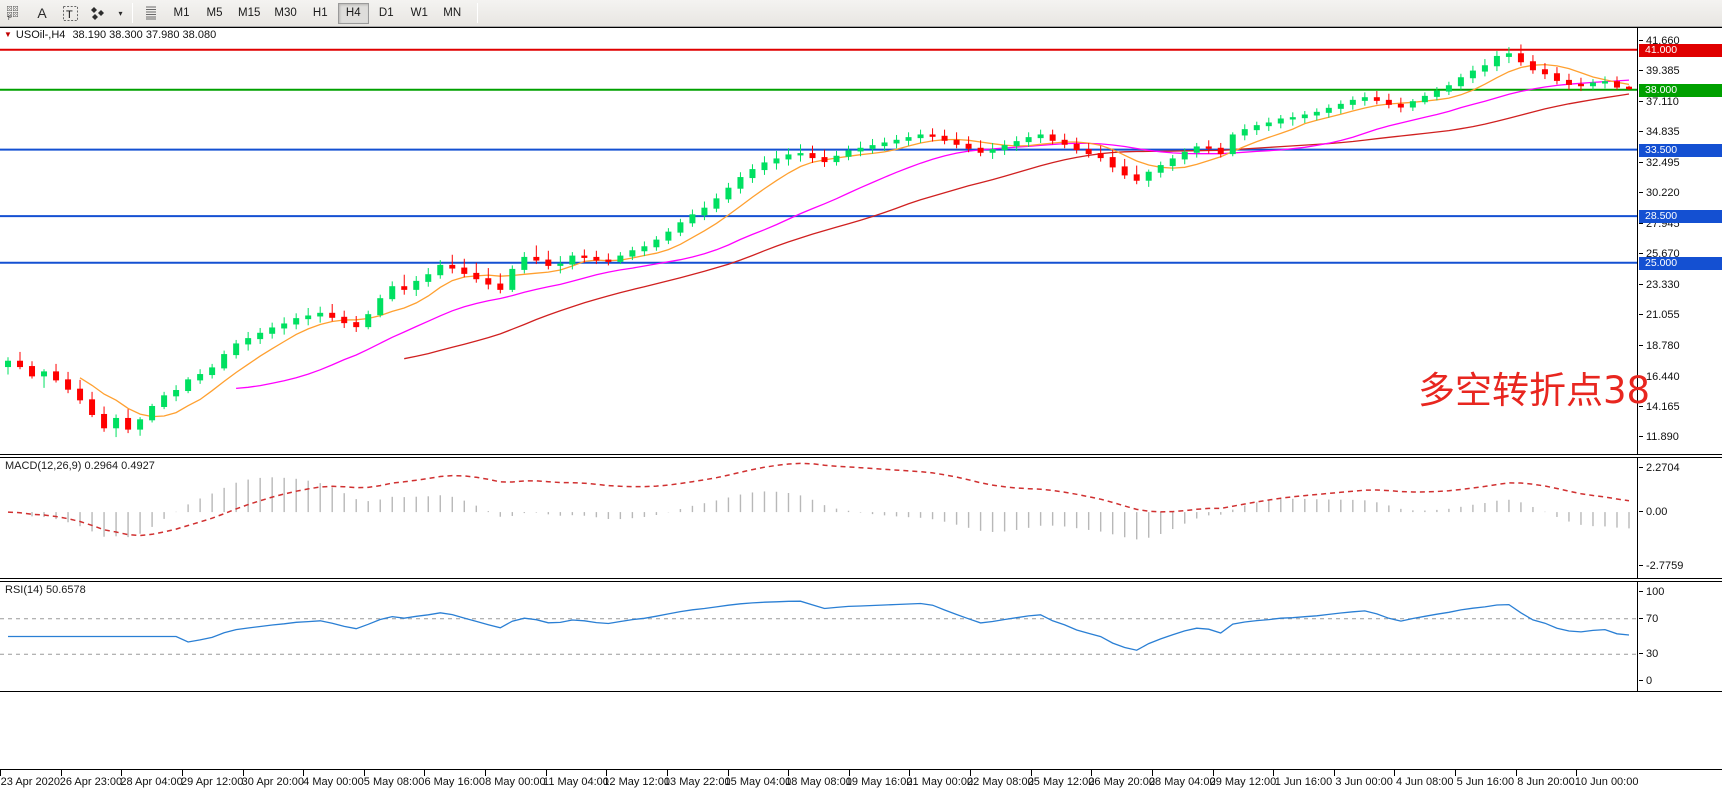 The width and height of the screenshot is (1722, 796). What do you see at coordinates (940, 782) in the screenshot?
I see `time-axis-label: 21 May 00:00` at bounding box center [940, 782].